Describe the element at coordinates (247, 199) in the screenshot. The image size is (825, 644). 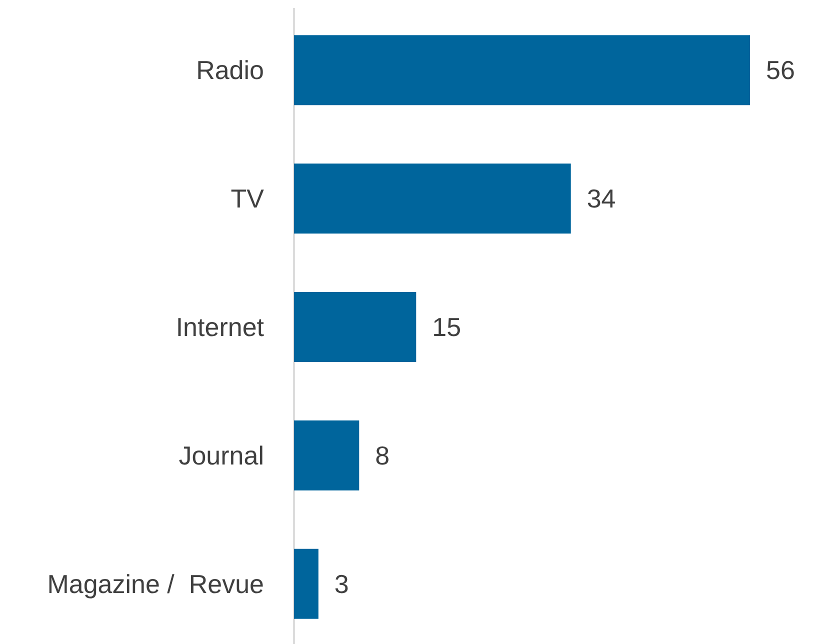
I see `y-tick-label: TV` at that location.